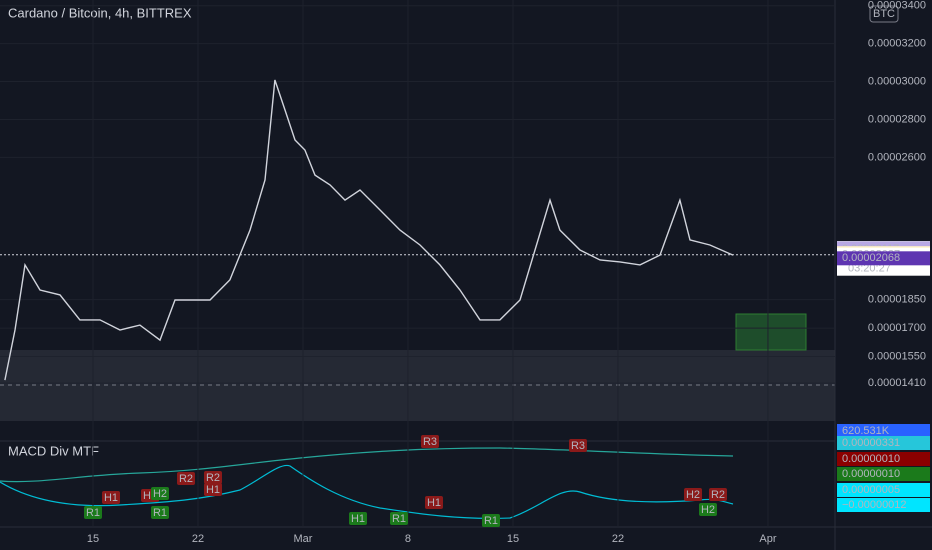 This screenshot has height=550, width=932. Describe the element at coordinates (869, 269) in the screenshot. I see `countdown: 03:20:27` at that location.